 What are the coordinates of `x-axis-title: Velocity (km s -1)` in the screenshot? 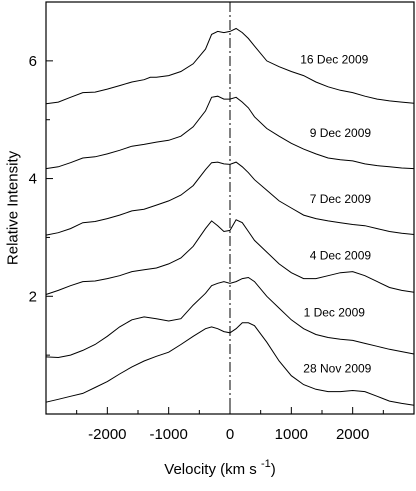 It's located at (219, 468).